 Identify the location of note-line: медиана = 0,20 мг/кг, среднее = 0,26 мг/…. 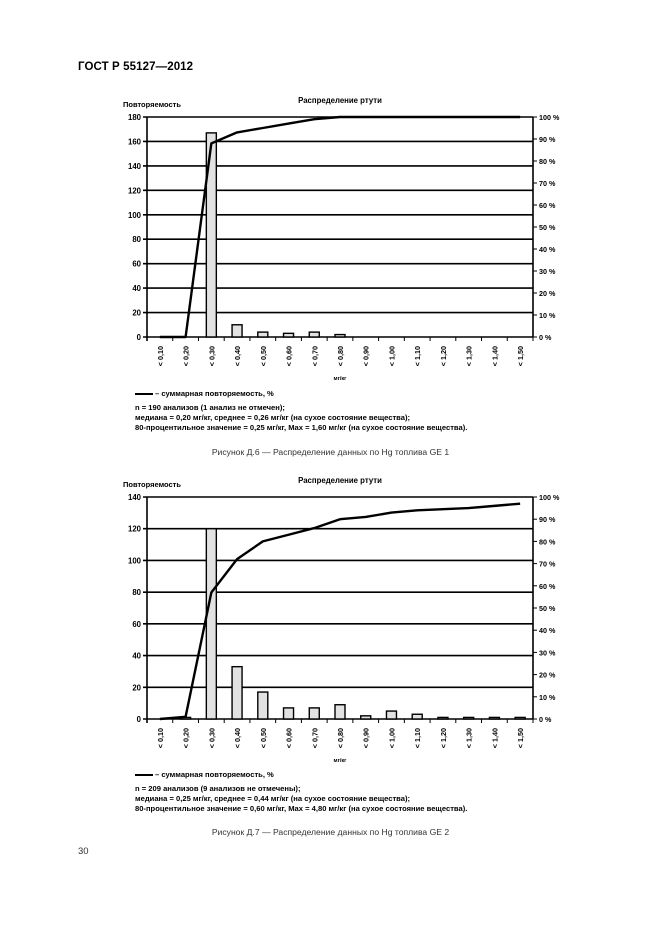
(273, 417).